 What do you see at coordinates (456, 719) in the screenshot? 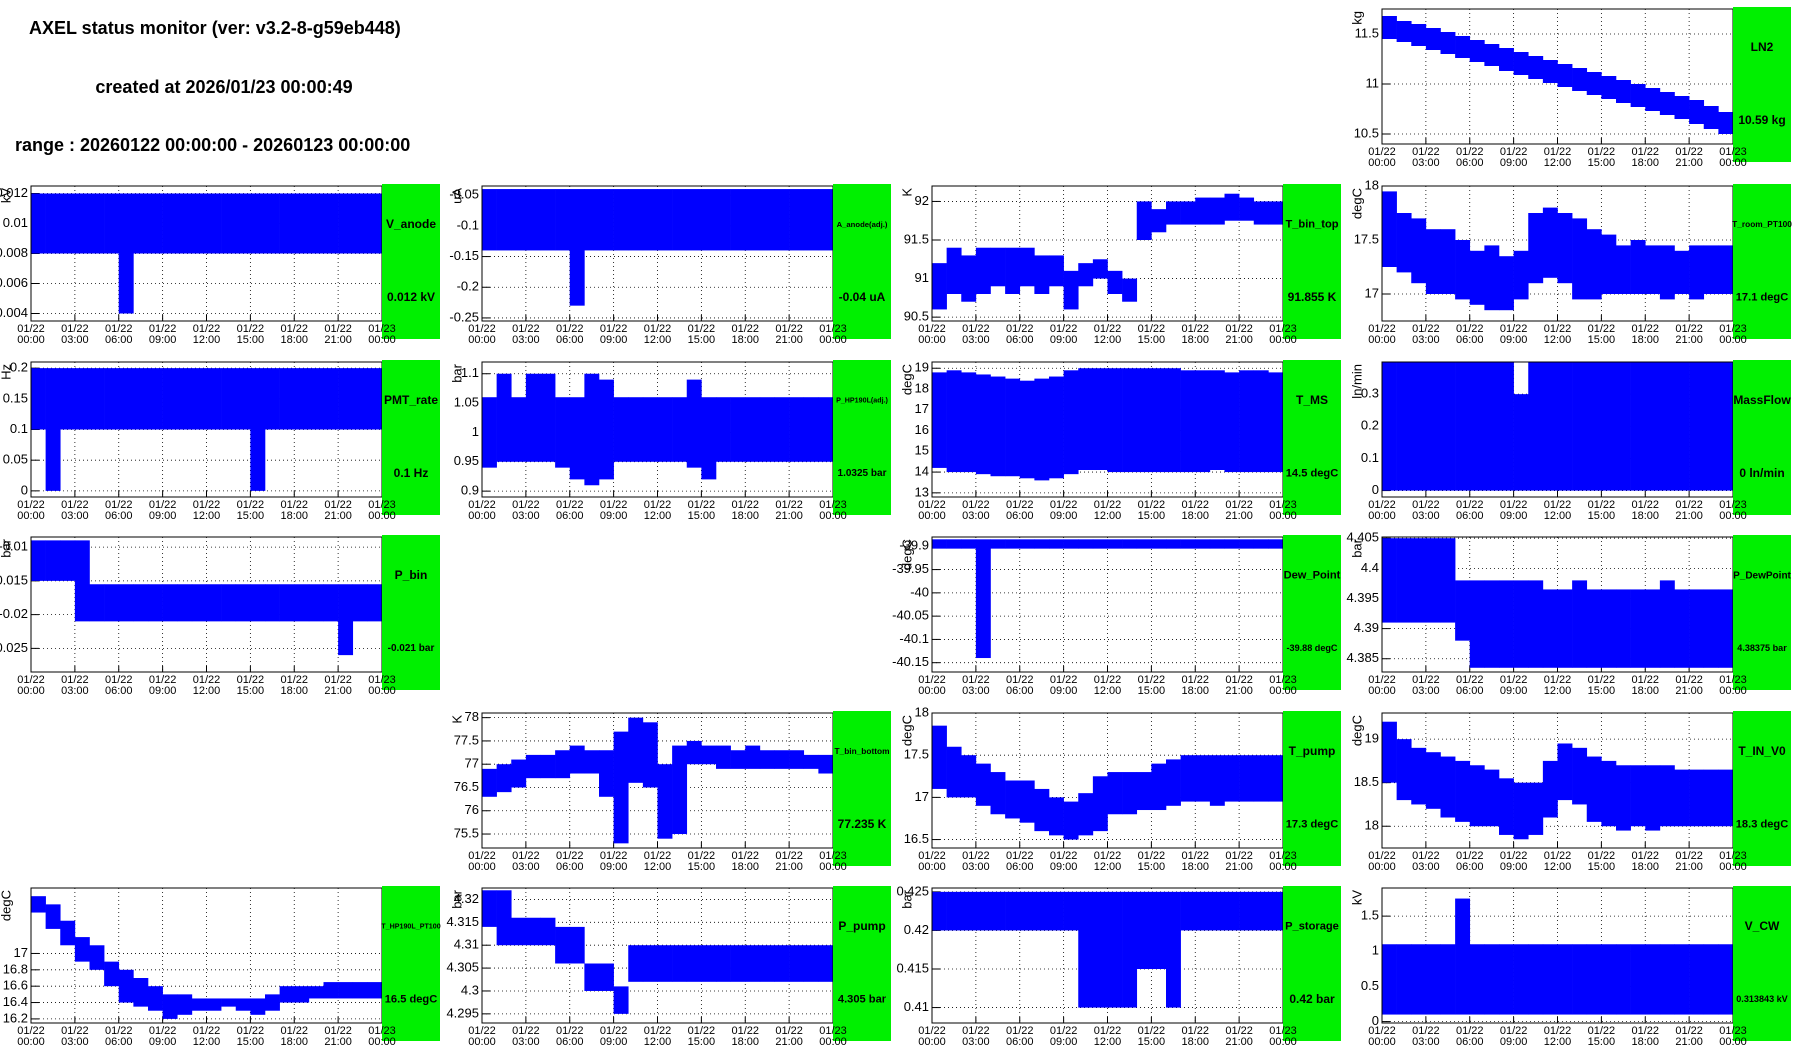
I see `y-axis-unit: K` at bounding box center [456, 719].